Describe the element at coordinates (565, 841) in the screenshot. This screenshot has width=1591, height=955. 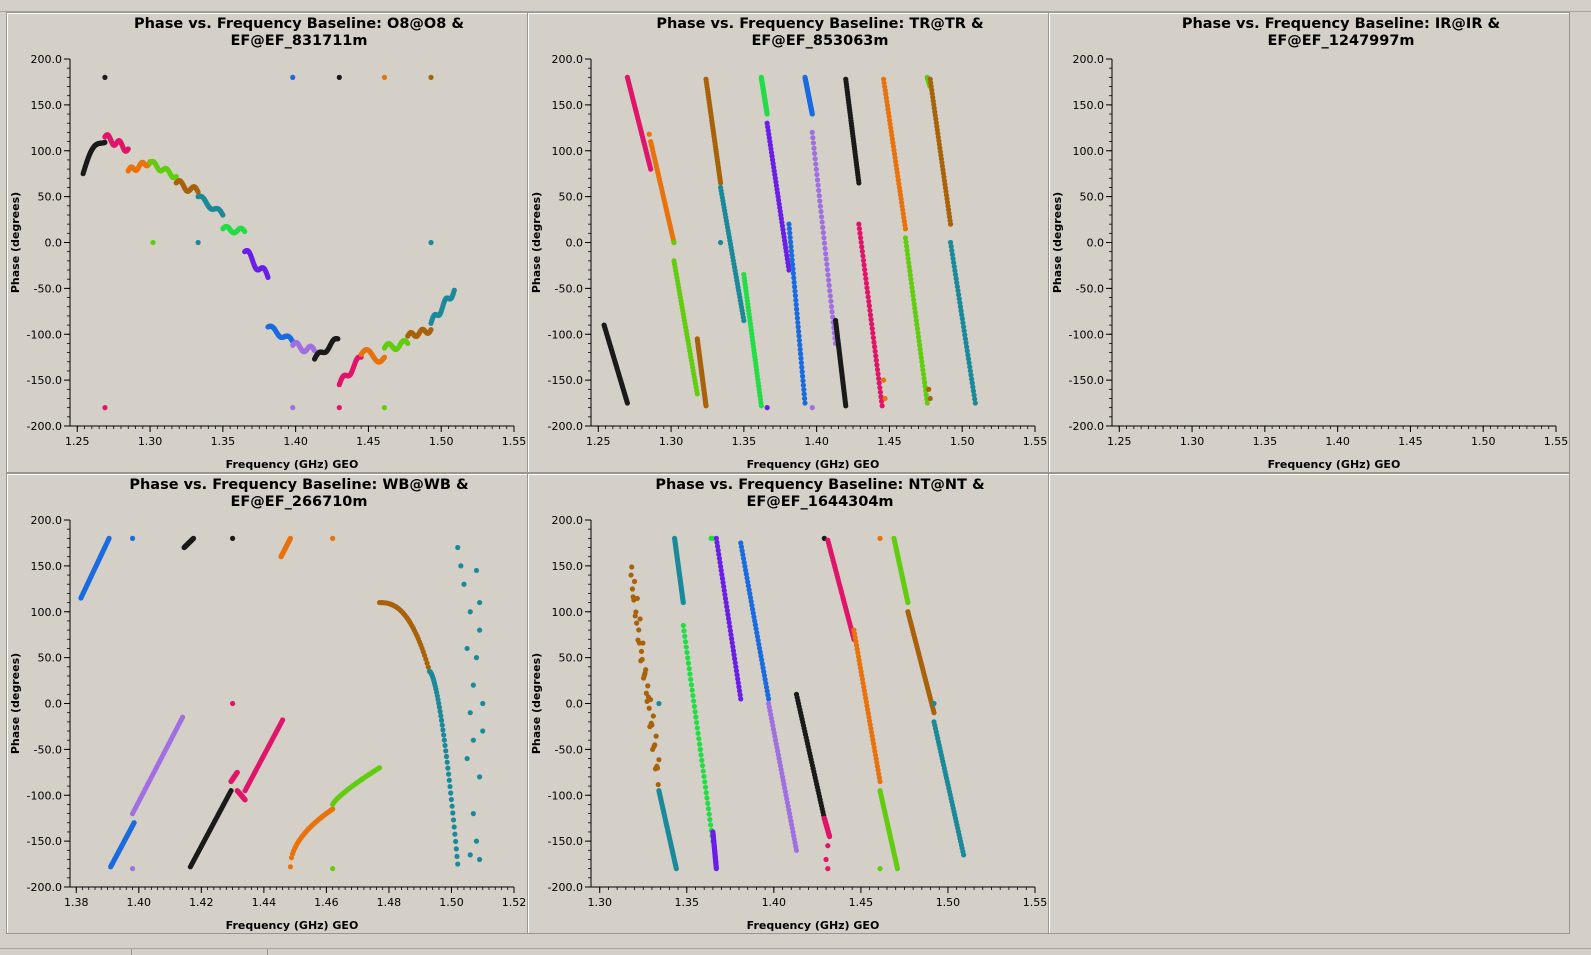
I see `y-tick-label: -150.0` at that location.